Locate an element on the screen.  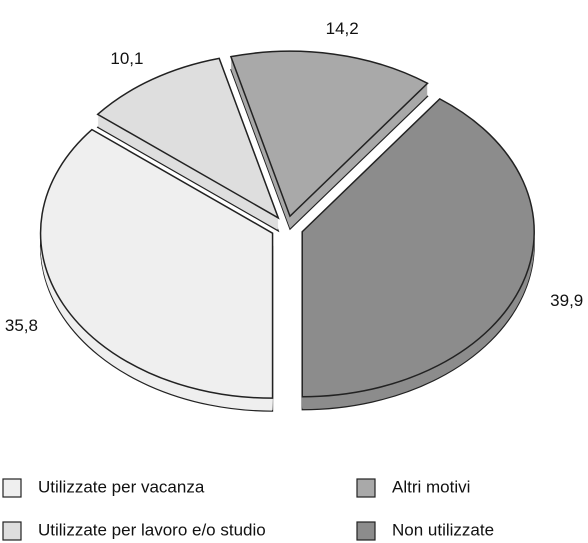
legend-label: Utilizzate per lavoro e/o studio is located at coordinates (152, 529).